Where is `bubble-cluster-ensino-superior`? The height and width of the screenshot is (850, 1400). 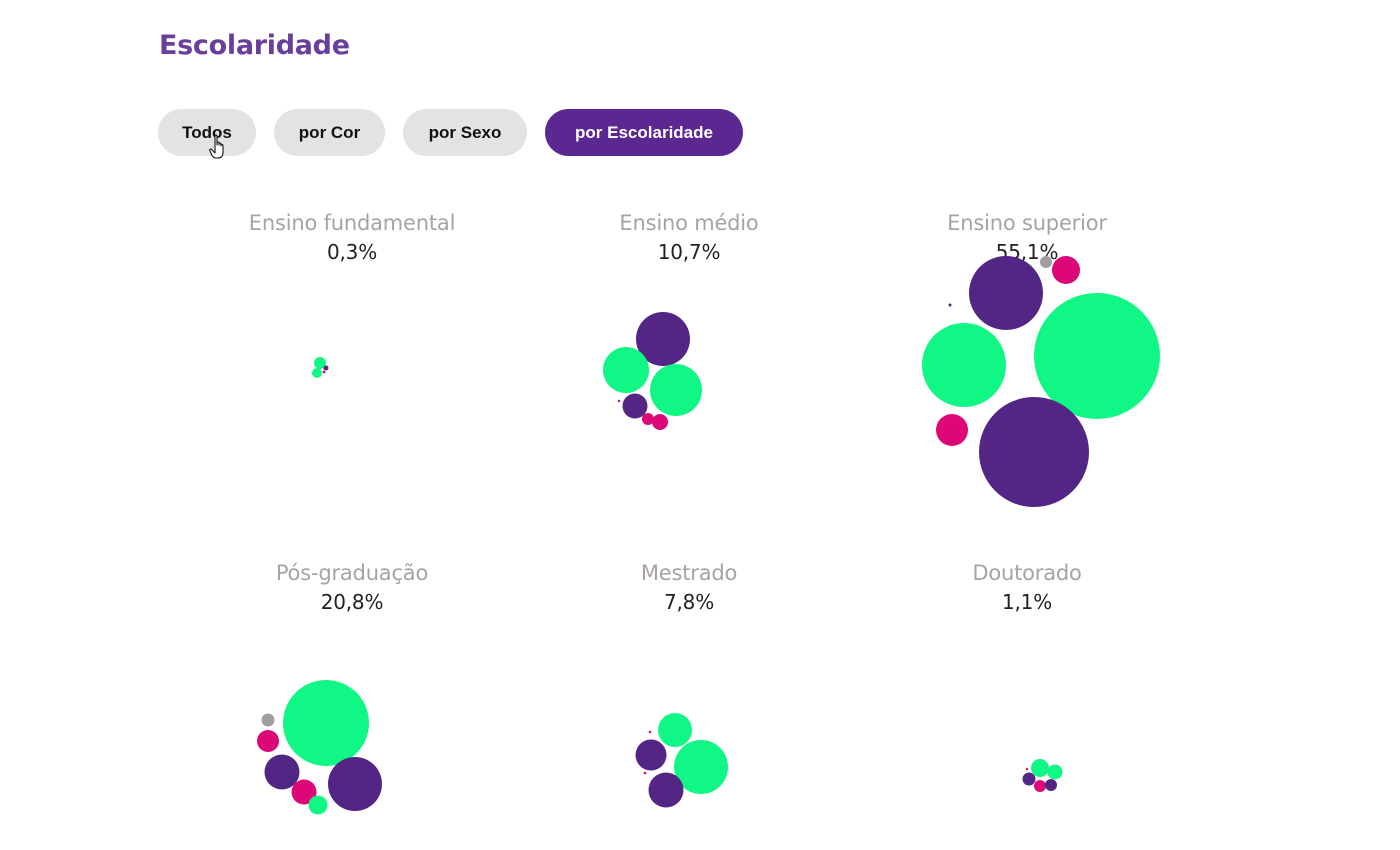 bubble-cluster-ensino-superior is located at coordinates (1041, 381).